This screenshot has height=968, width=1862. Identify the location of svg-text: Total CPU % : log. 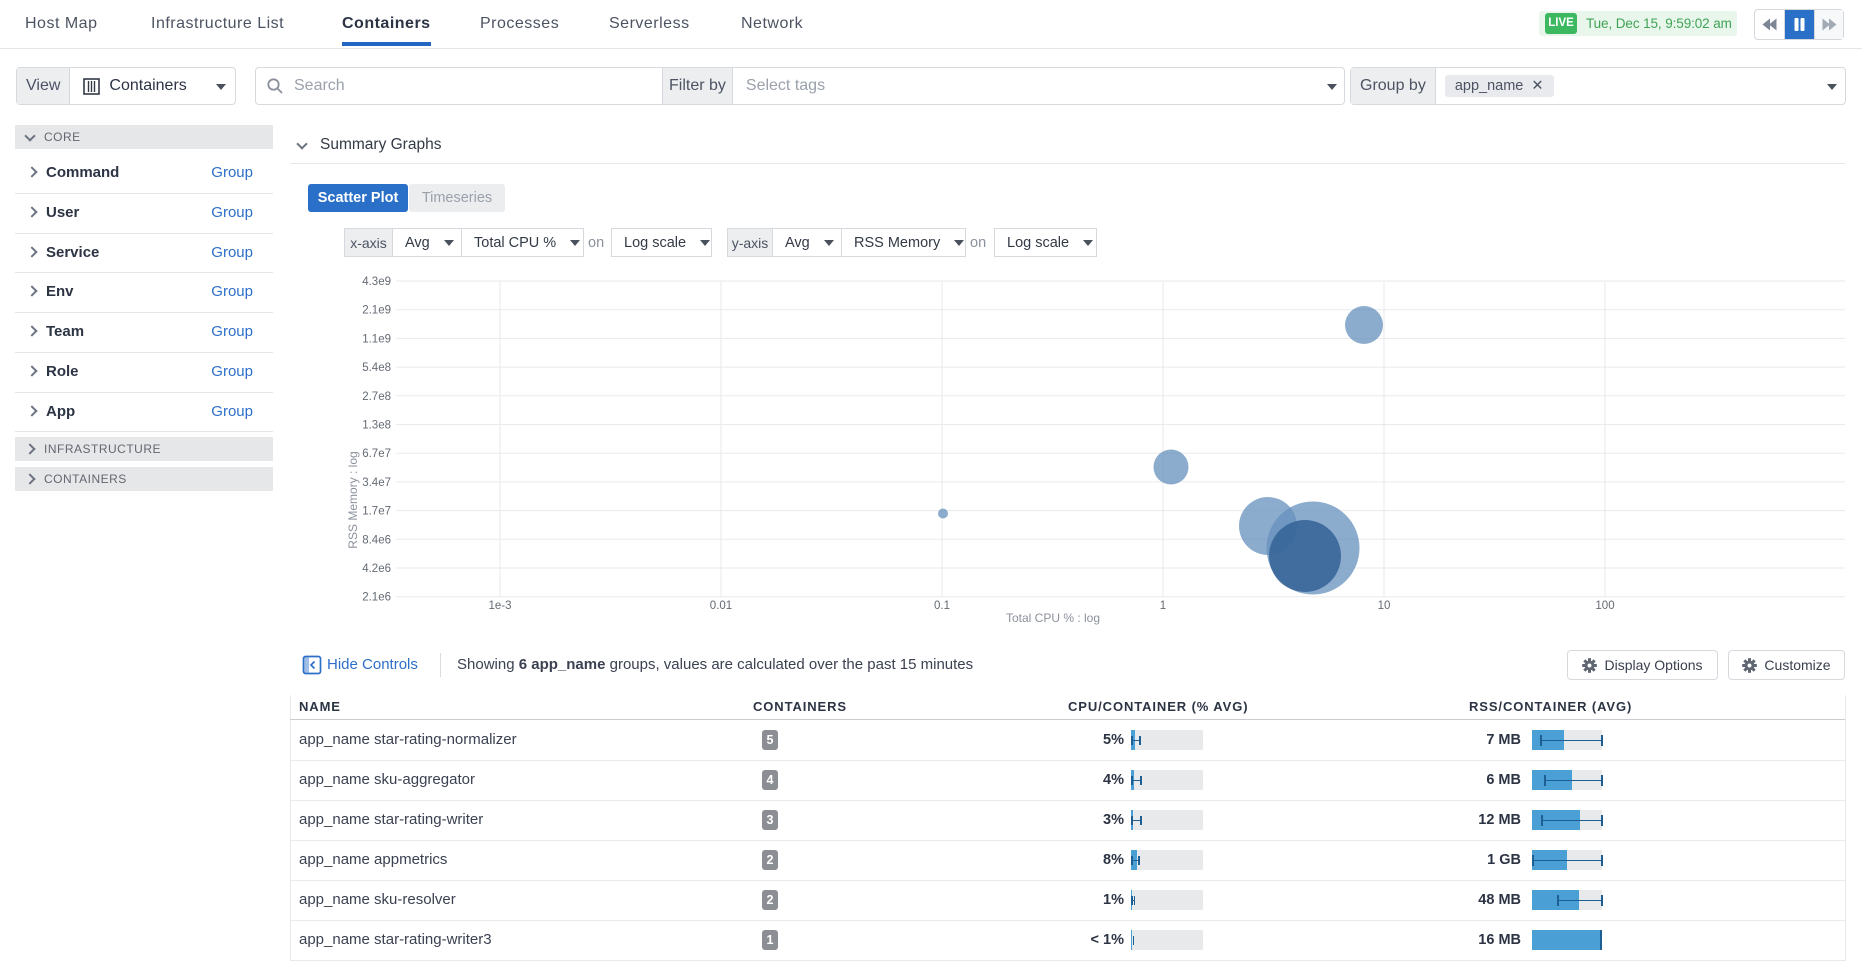
(1053, 618).